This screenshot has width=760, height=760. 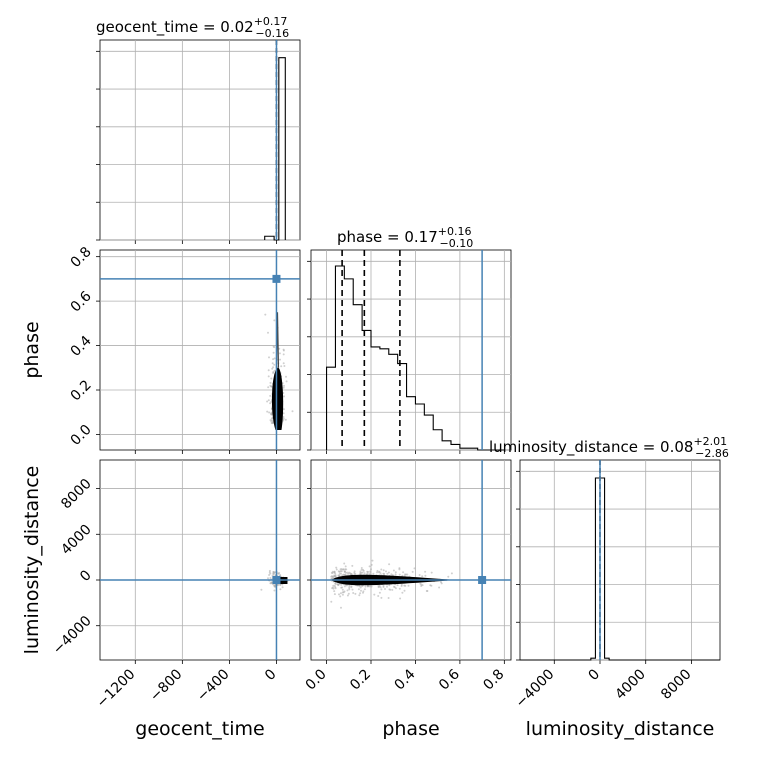 What do you see at coordinates (618, 561) in the screenshot?
I see `hist-panel-luminosity-distance` at bounding box center [618, 561].